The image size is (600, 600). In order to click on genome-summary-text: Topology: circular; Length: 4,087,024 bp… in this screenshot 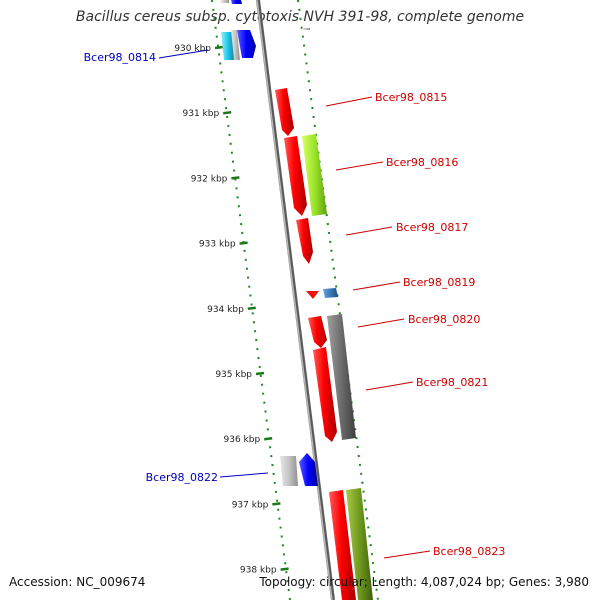, I will do `click(424, 582)`.